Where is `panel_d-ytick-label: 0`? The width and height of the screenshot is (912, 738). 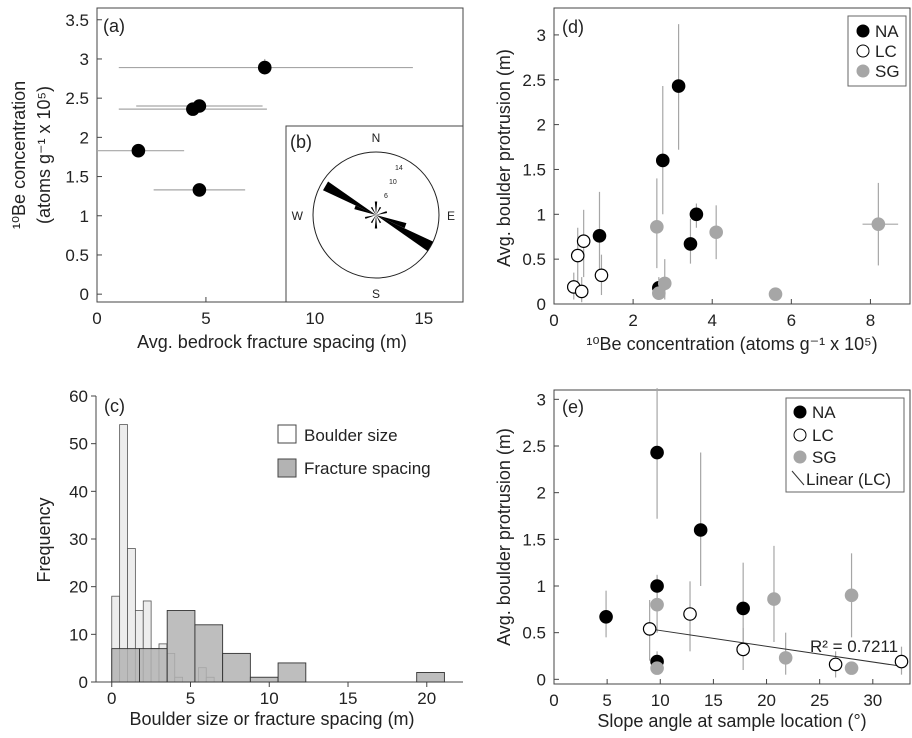
panel_d-ytick-label: 0 is located at coordinates (541, 304).